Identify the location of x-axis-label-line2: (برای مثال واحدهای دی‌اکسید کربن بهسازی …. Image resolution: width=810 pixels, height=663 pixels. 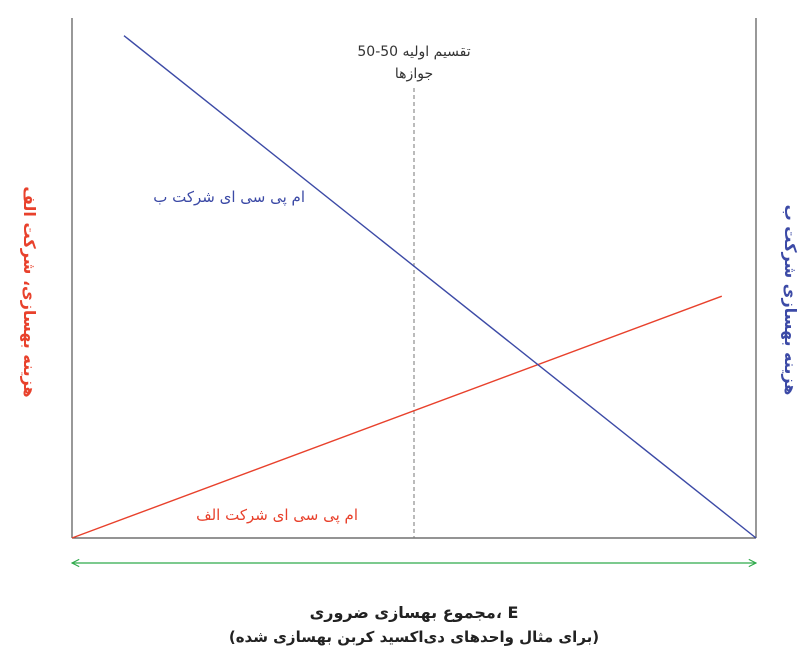
(414, 637).